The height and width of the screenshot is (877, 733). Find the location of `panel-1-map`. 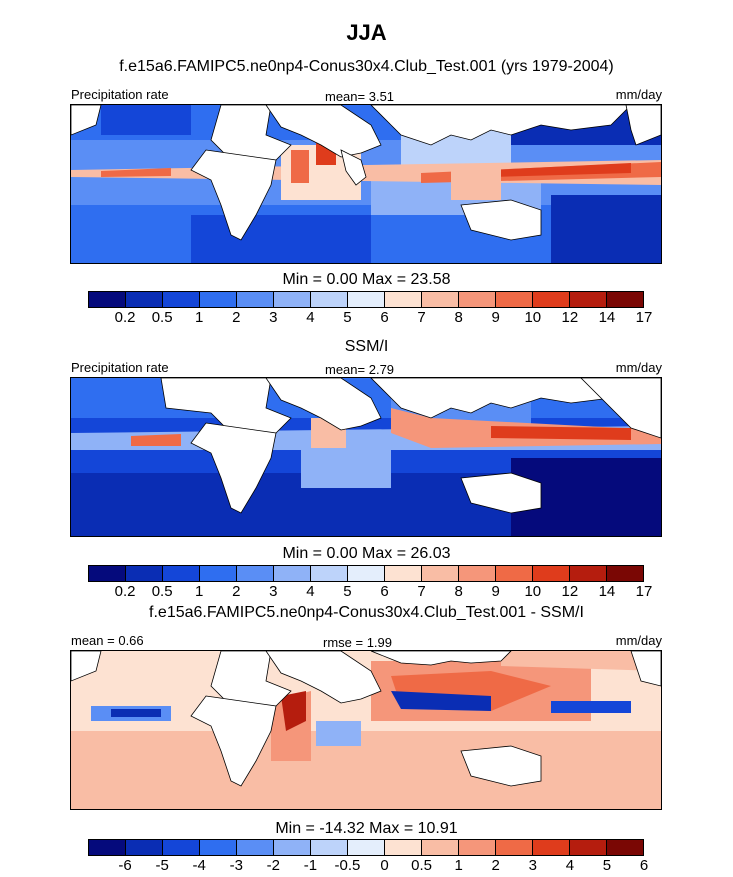

panel-1-map is located at coordinates (366, 184).